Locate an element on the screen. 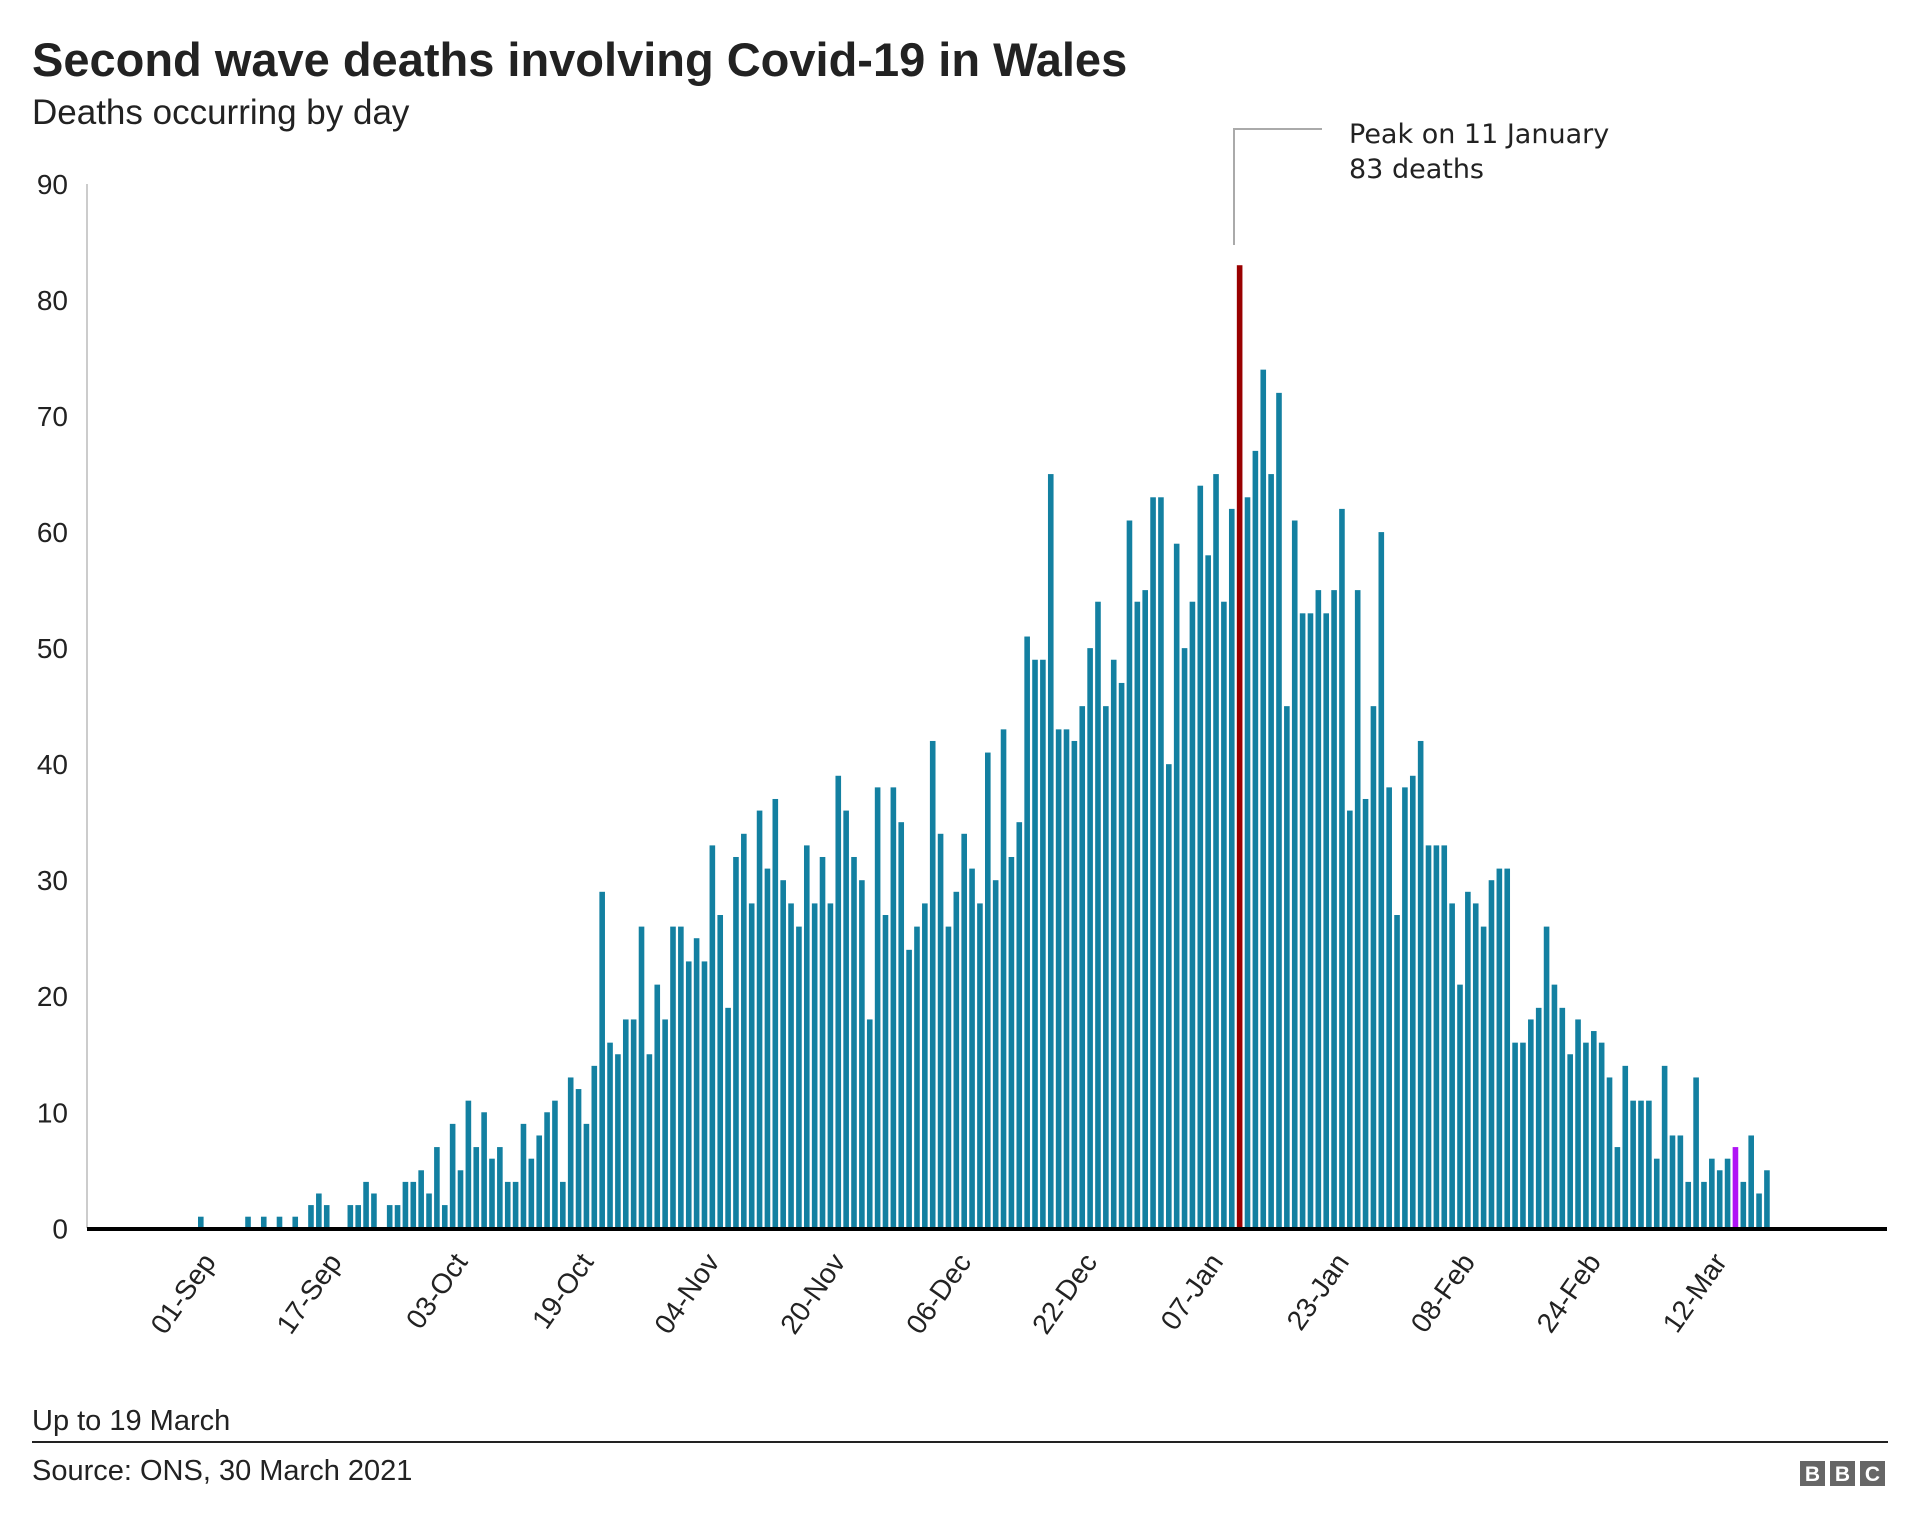 This screenshot has height=1528, width=1920. x-tick-label: 12-Mar is located at coordinates (1694, 1293).